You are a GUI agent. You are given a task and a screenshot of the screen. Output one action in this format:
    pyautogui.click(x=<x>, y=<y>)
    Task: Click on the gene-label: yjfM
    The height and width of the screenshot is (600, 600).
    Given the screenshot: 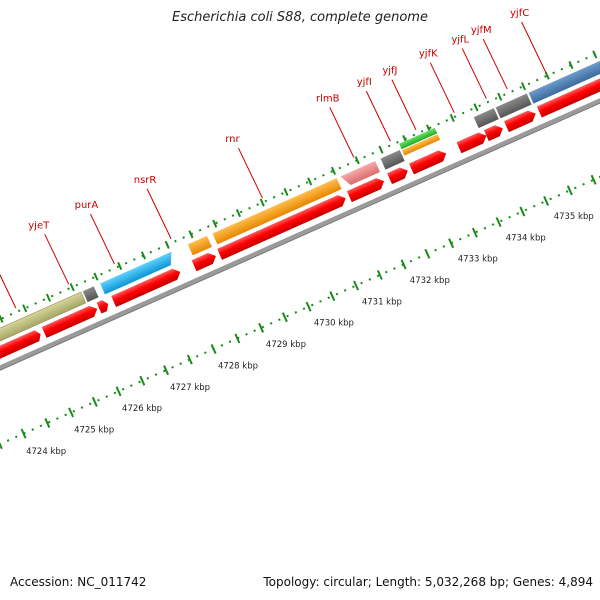 What is the action you would take?
    pyautogui.click(x=481, y=30)
    